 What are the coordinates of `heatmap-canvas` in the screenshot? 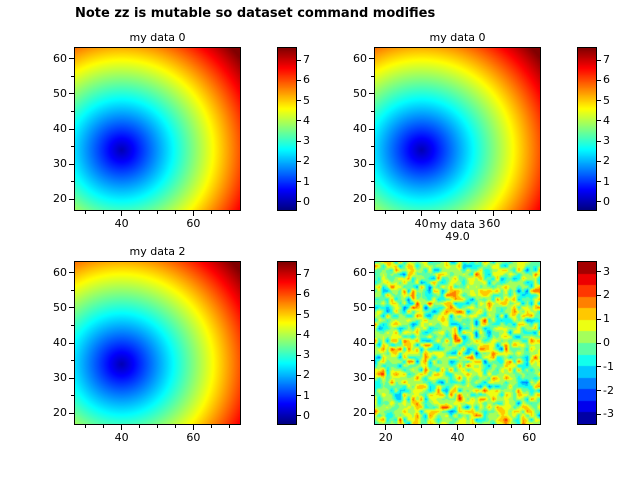 It's located at (457, 129).